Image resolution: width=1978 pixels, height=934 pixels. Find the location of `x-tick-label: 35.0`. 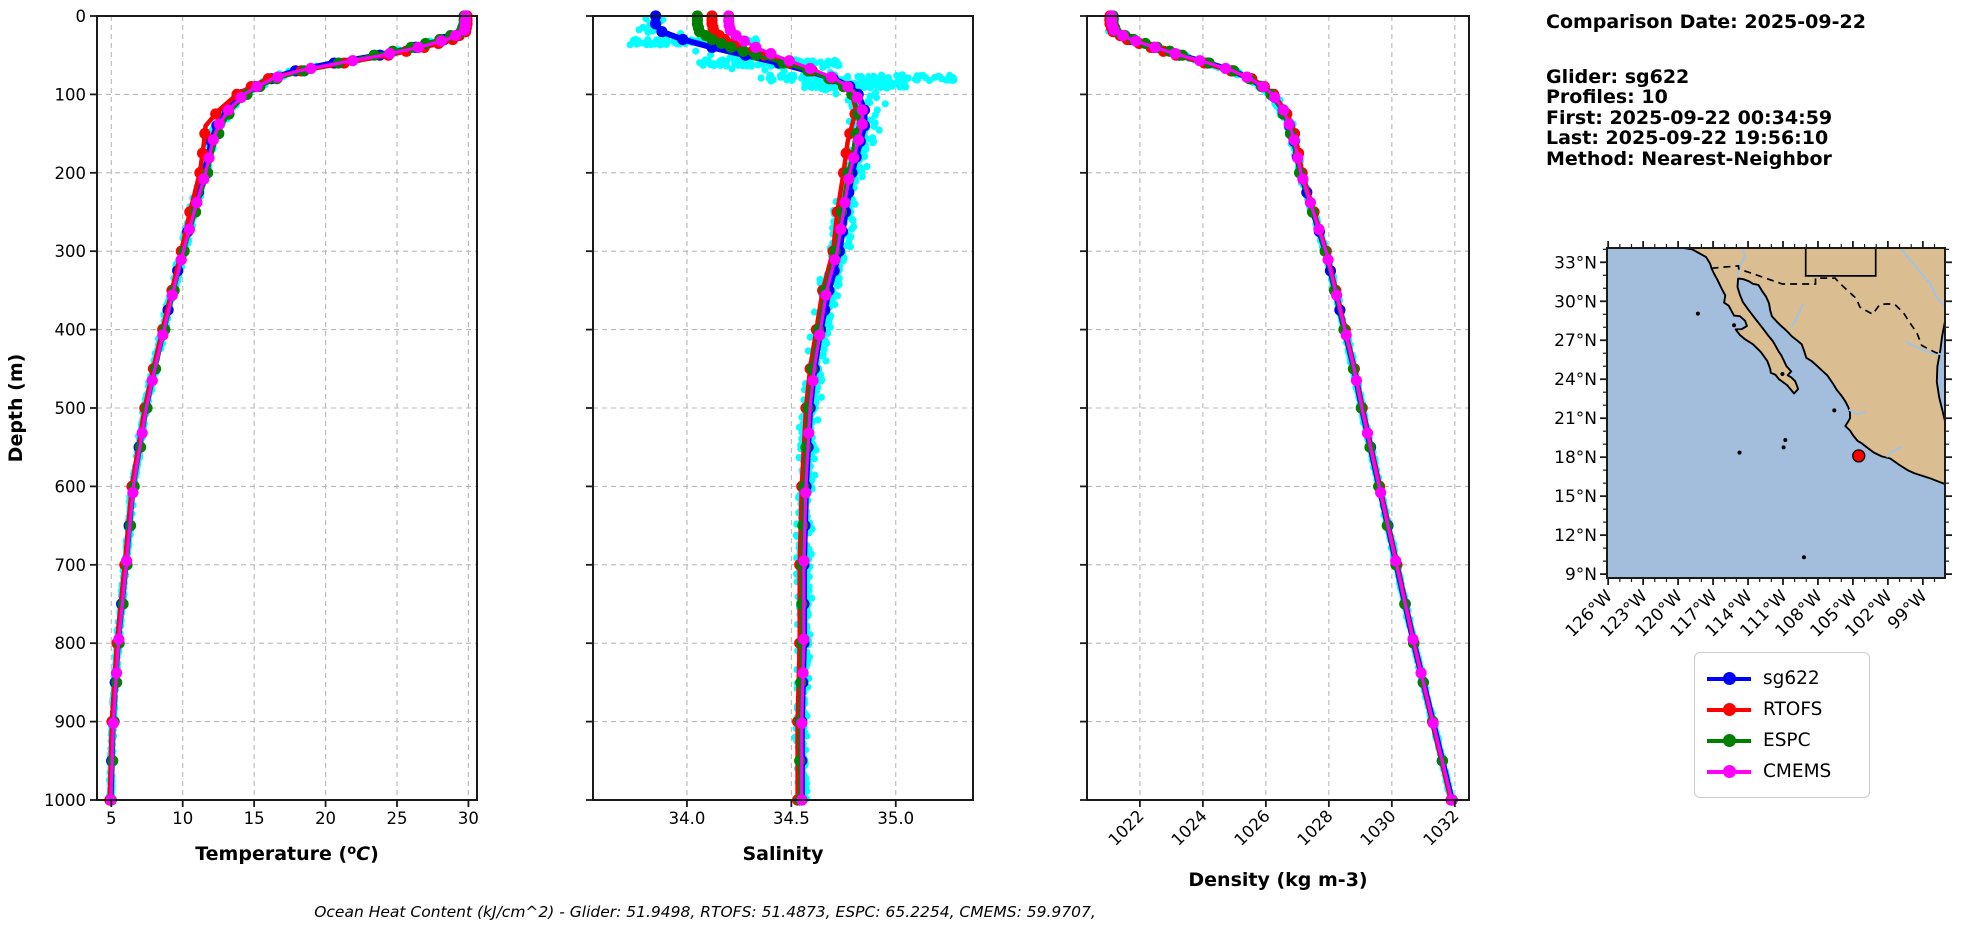

x-tick-label: 35.0 is located at coordinates (895, 818).